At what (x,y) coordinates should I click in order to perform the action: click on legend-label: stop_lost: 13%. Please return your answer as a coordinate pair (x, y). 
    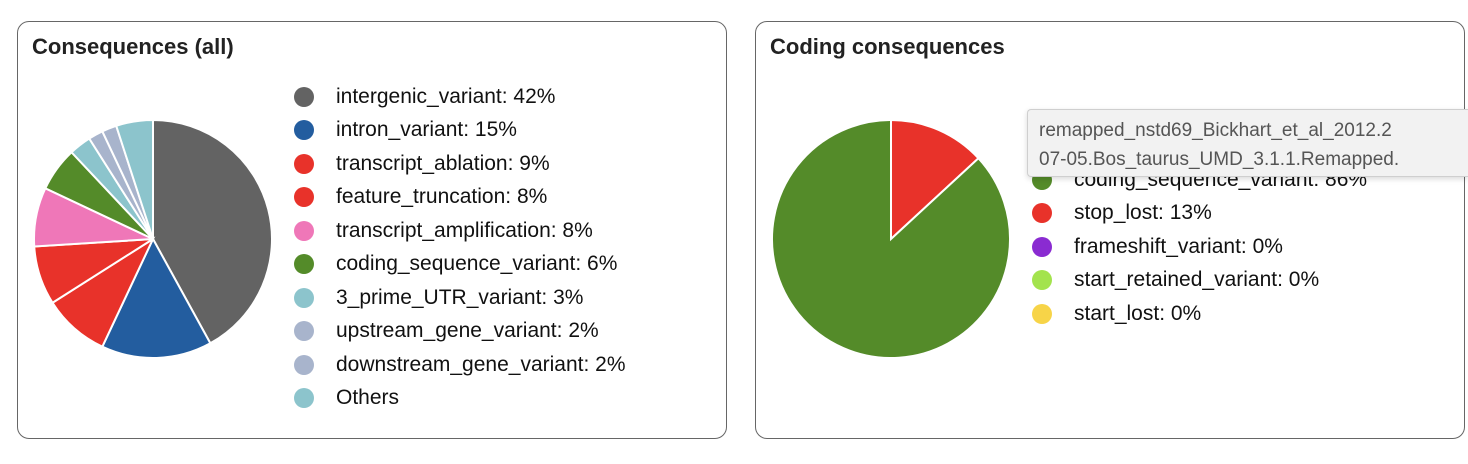
    Looking at the image, I should click on (1143, 213).